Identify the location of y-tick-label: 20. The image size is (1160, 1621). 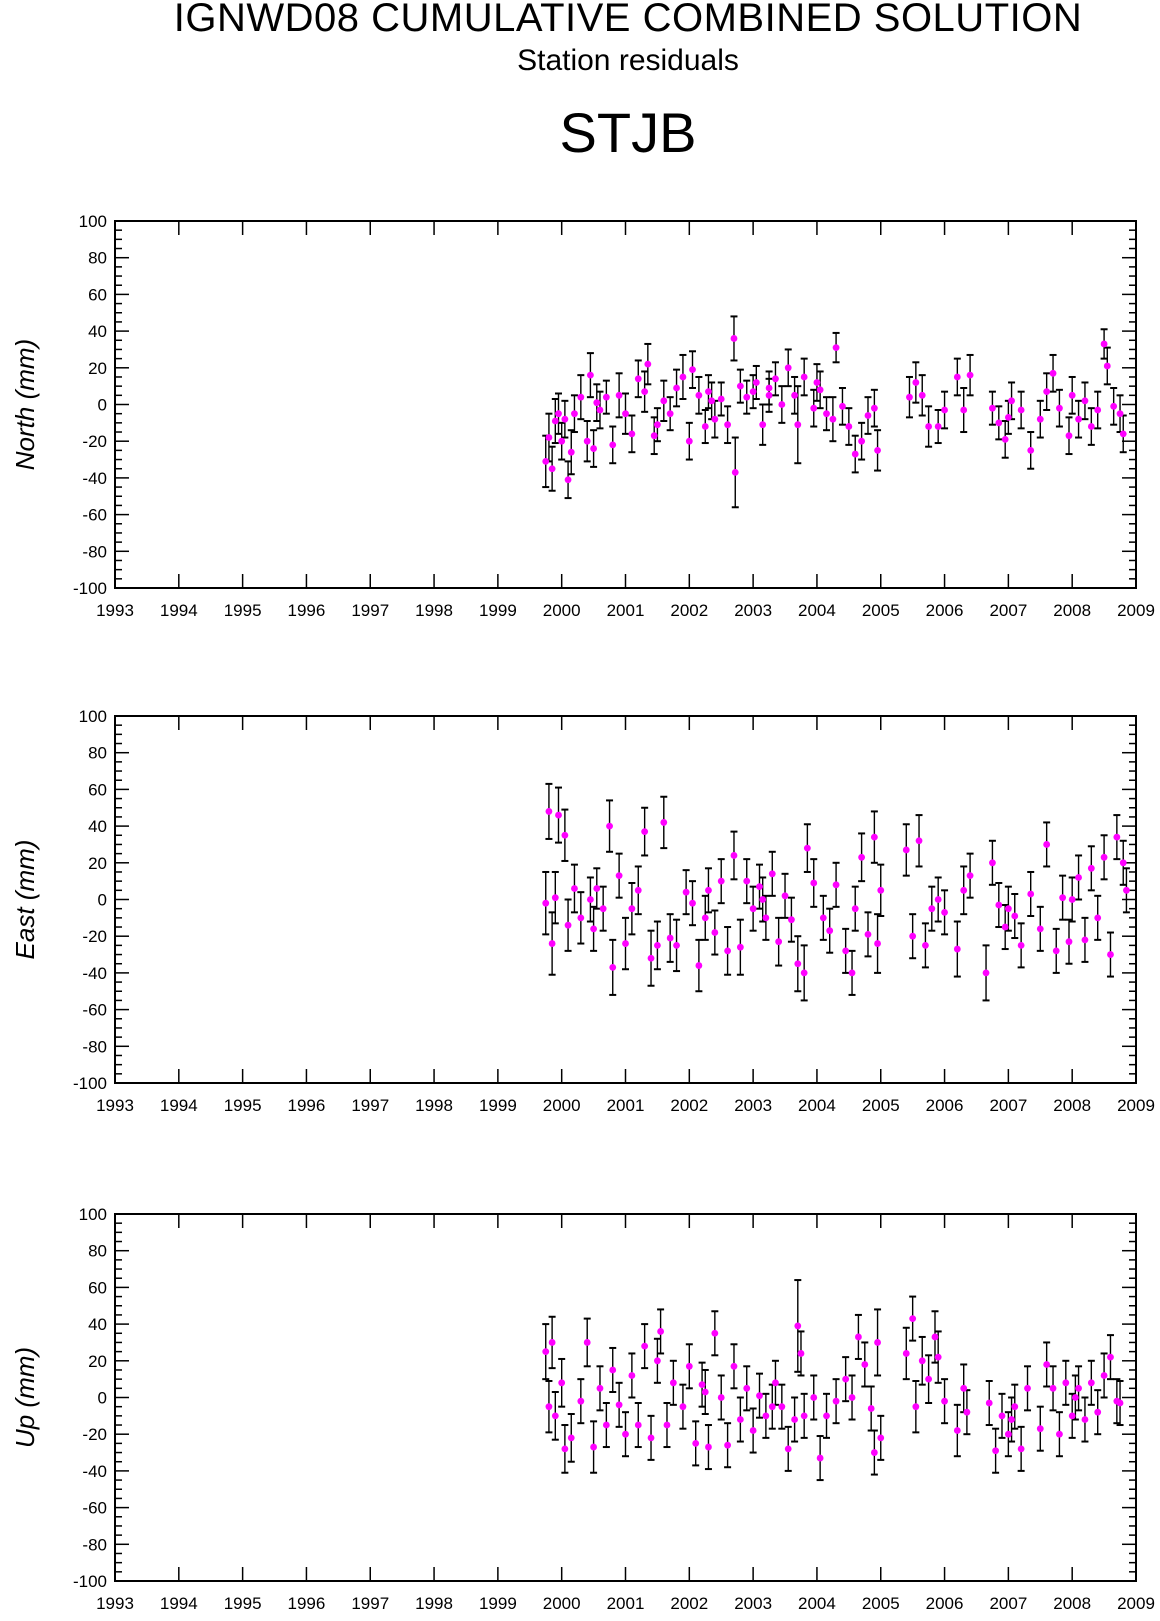
(97, 368).